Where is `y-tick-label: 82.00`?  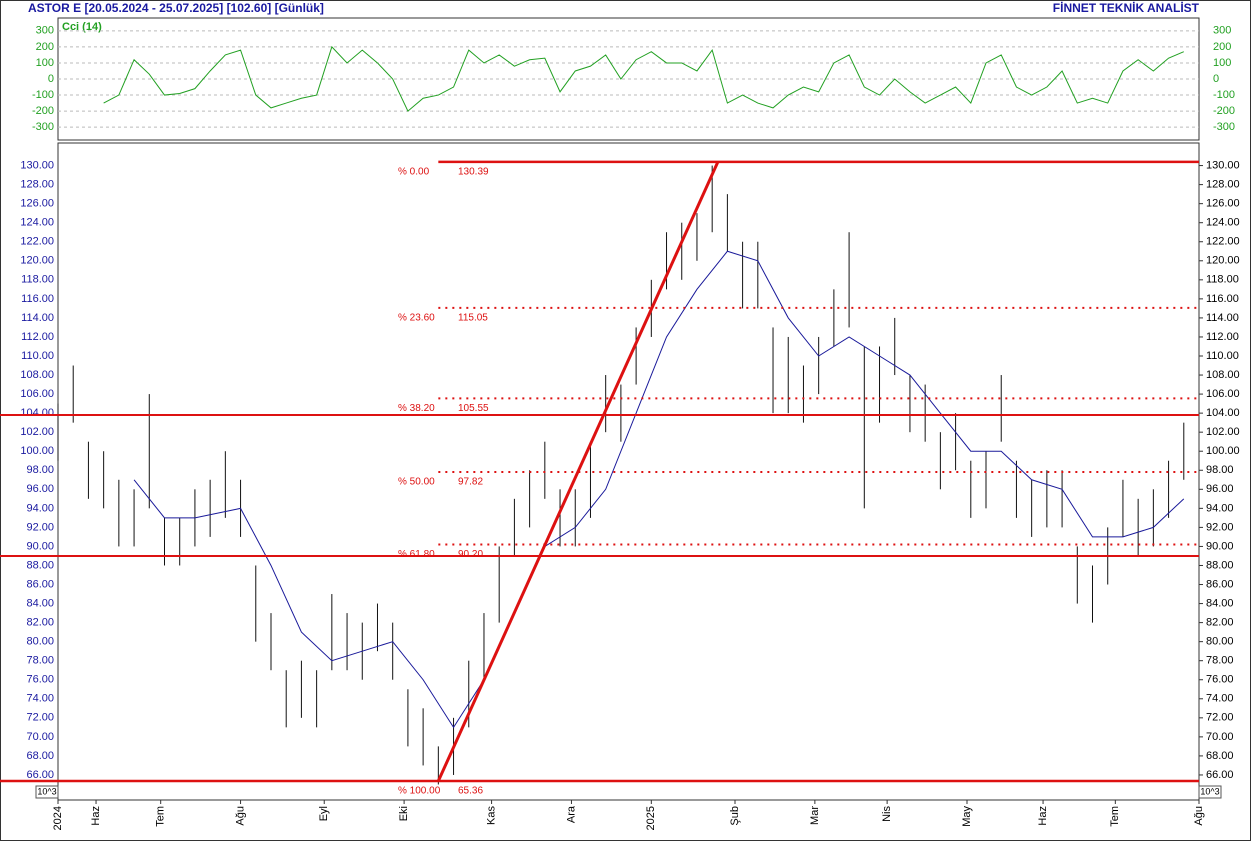 y-tick-label: 82.00 is located at coordinates (1220, 623).